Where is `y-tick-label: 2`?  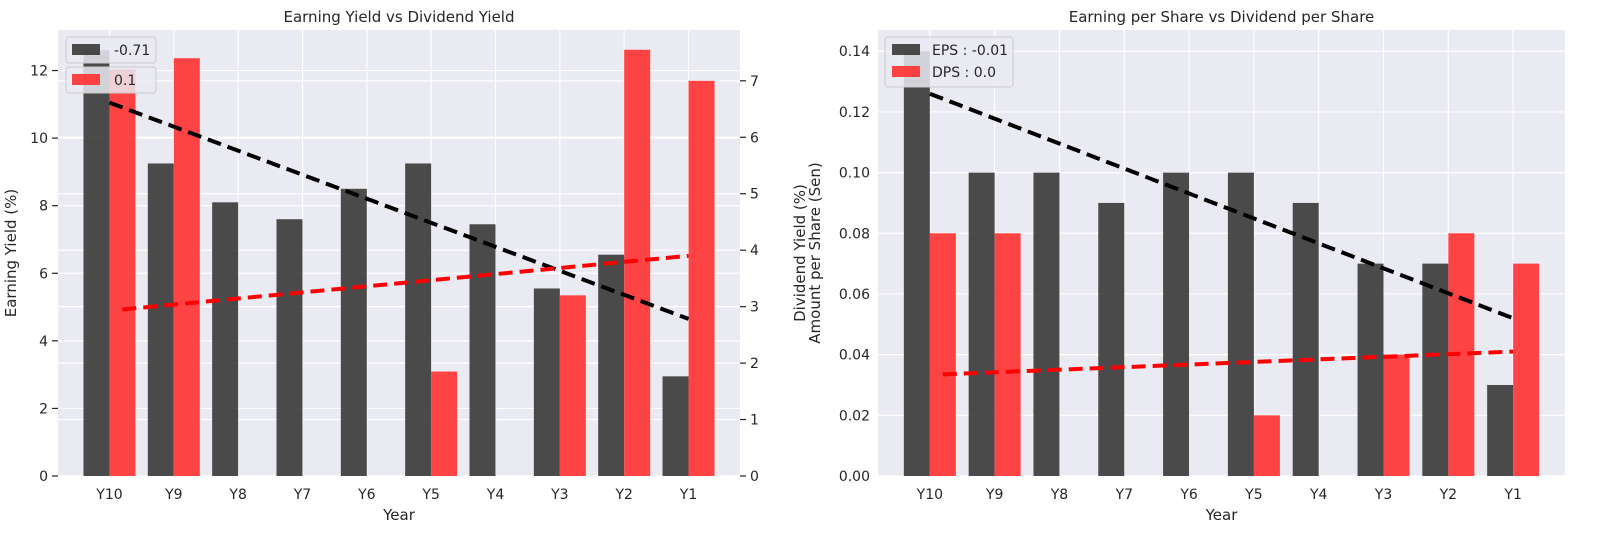 y-tick-label: 2 is located at coordinates (43, 409).